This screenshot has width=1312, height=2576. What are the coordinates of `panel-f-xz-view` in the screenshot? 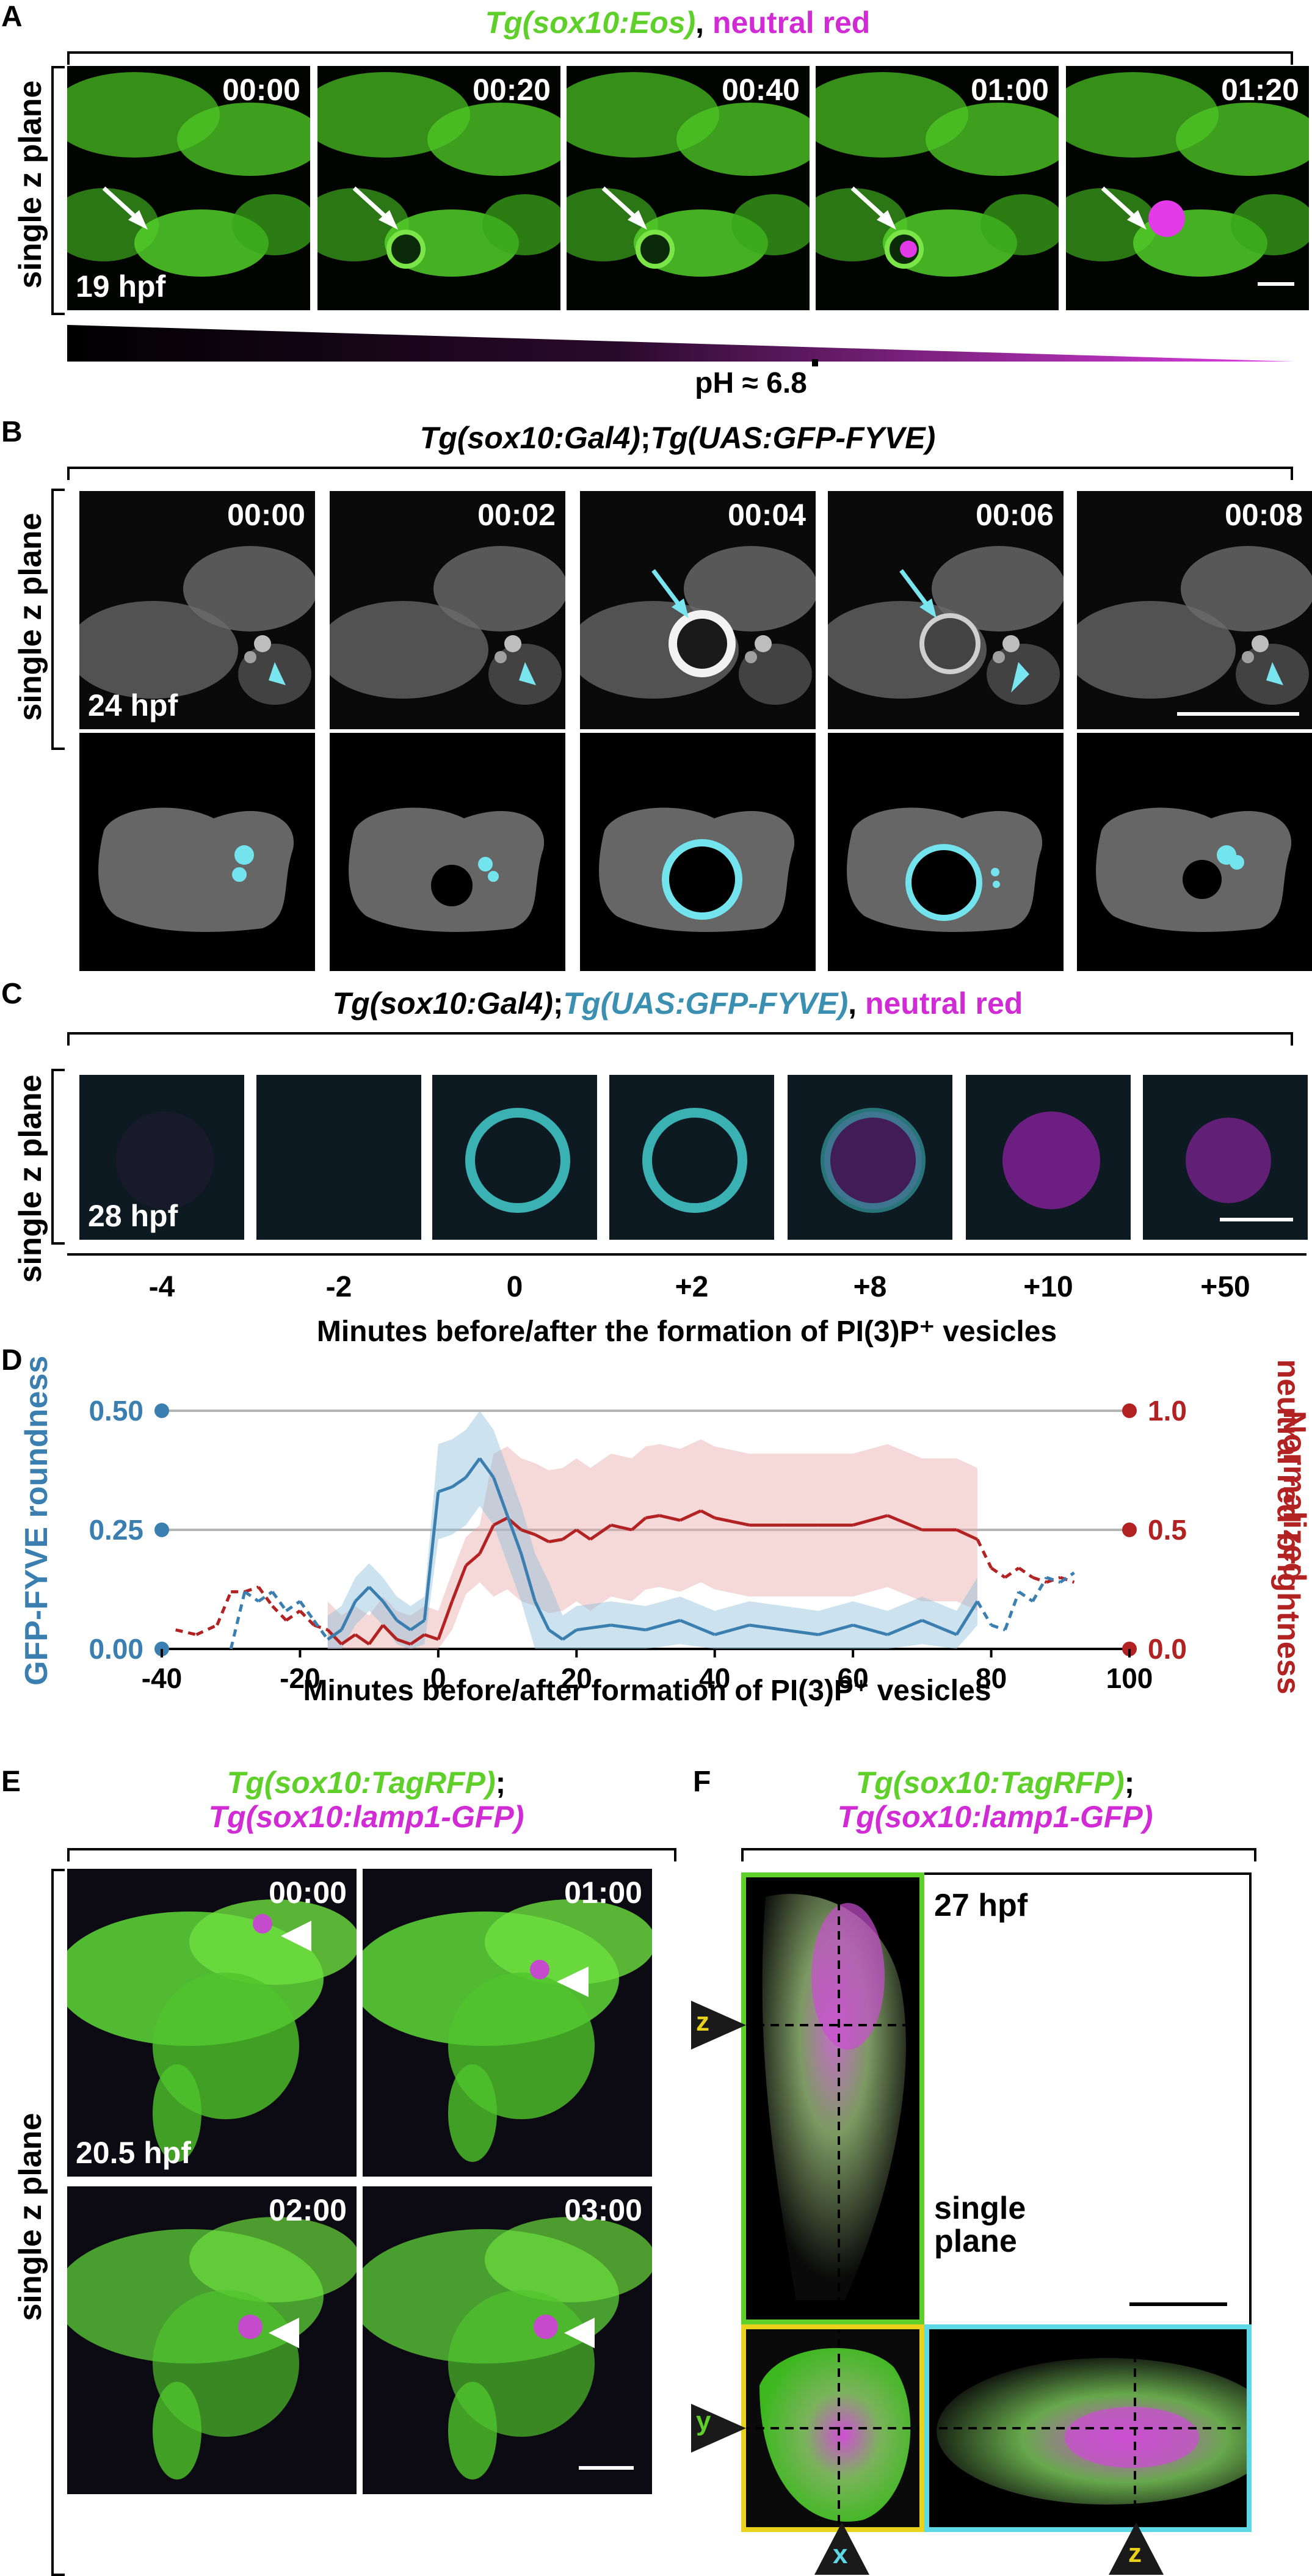 It's located at (832, 2098).